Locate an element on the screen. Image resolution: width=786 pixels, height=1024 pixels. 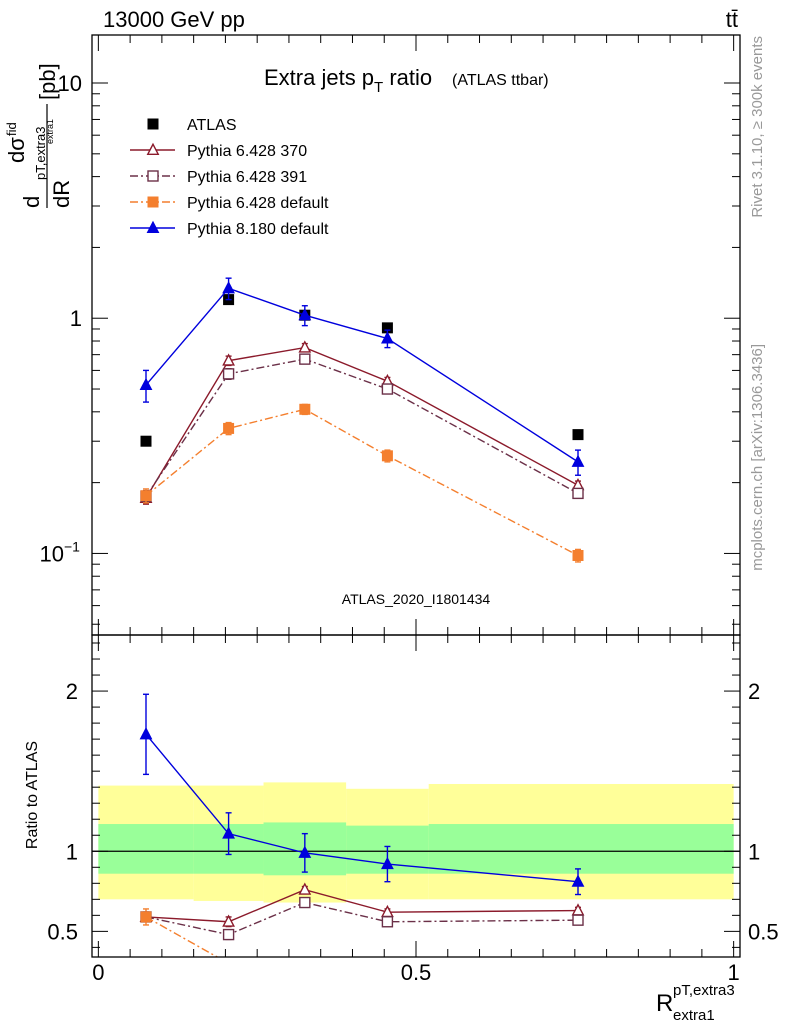
legend-label: Pythia 8.180 default is located at coordinates (258, 229).